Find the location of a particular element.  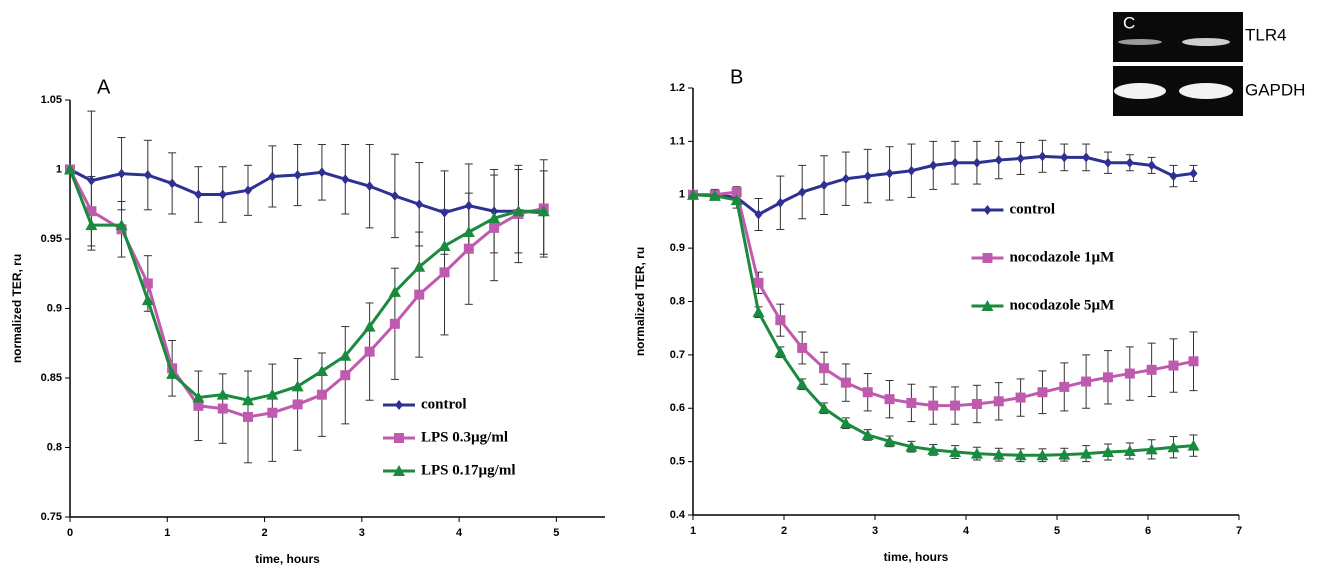

gel-panel-label: C is located at coordinates (1129, 22).